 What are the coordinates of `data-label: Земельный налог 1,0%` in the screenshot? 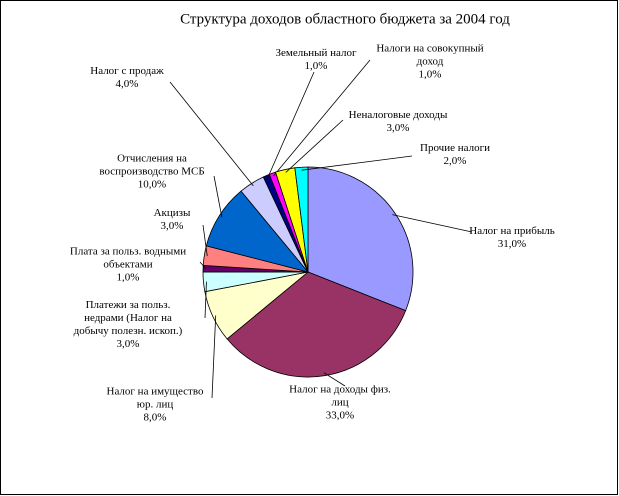 It's located at (315, 60).